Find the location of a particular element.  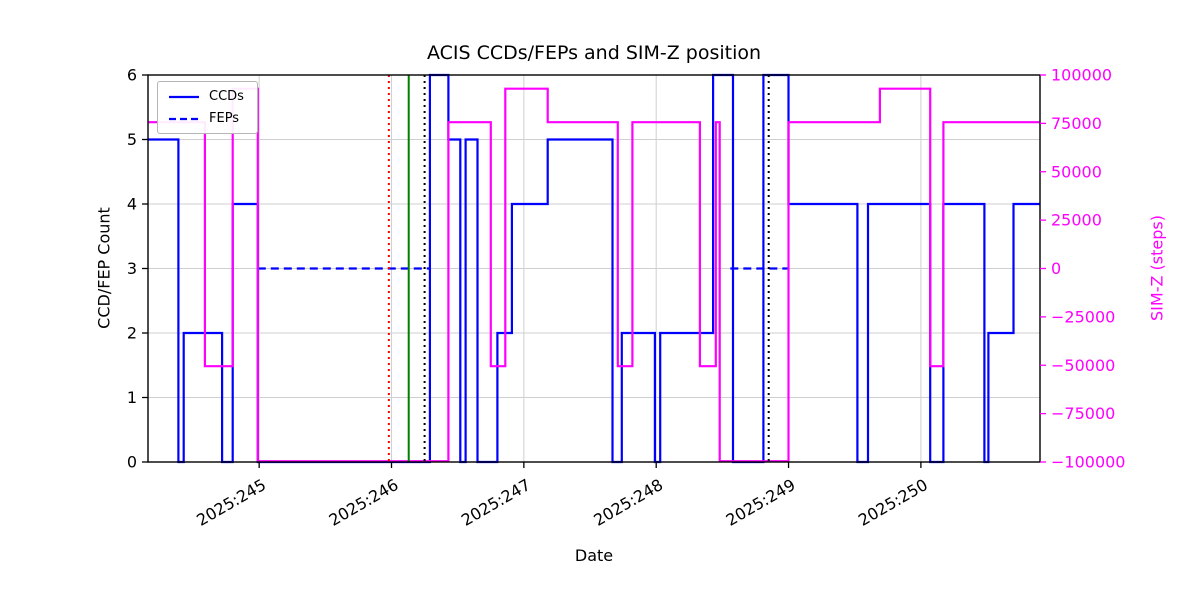

y-tick-label-right: 25000 is located at coordinates (1076, 220).